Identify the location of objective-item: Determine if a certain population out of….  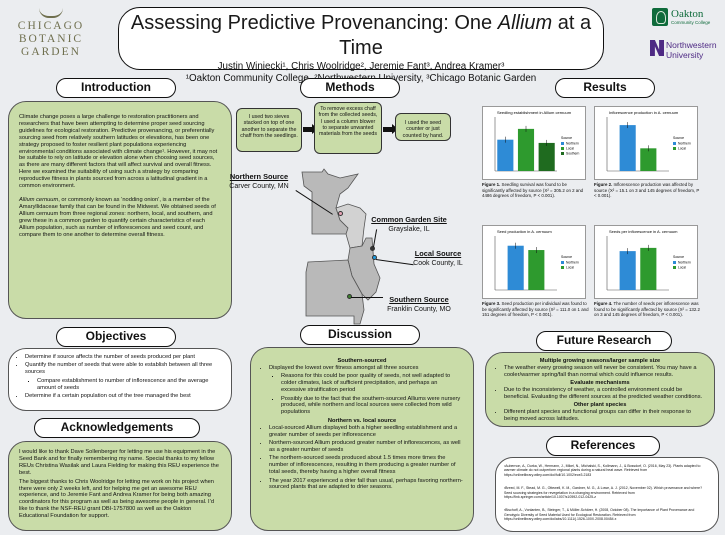
(124, 396).